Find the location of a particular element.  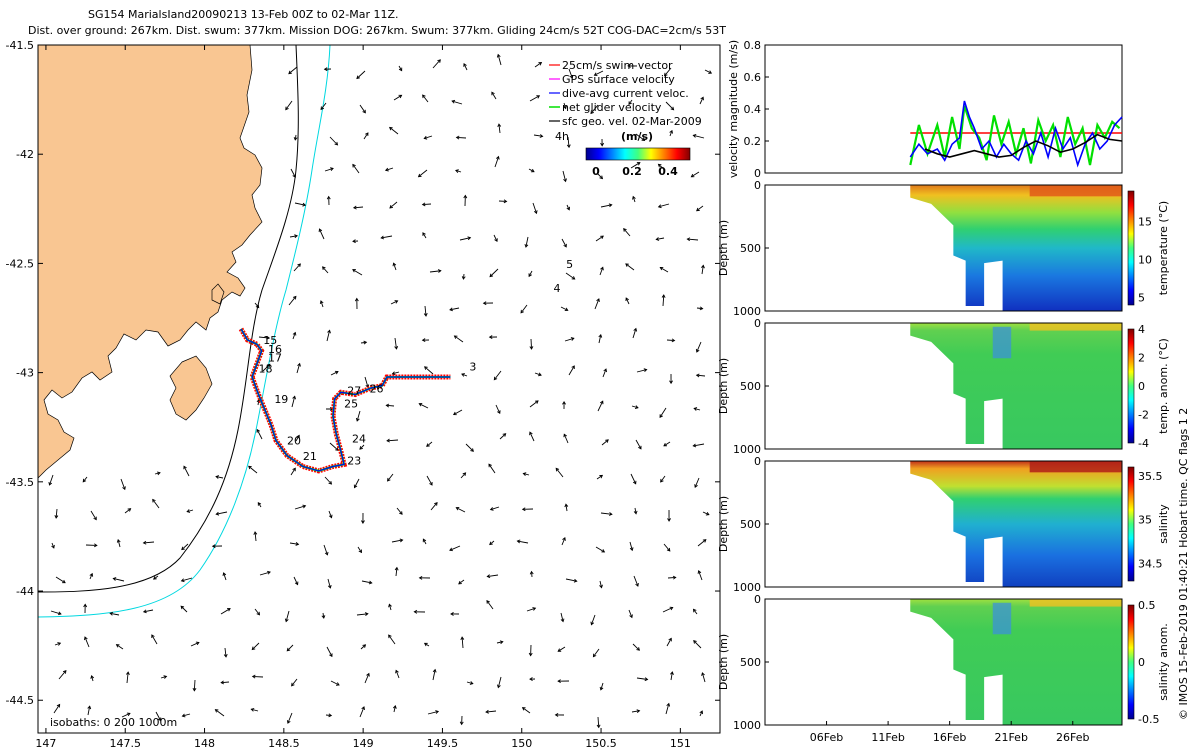

section-temperature: 0 500 1000 Depth (m) 5 10 15 temperature (°C) is located at coordinates (943, 248).